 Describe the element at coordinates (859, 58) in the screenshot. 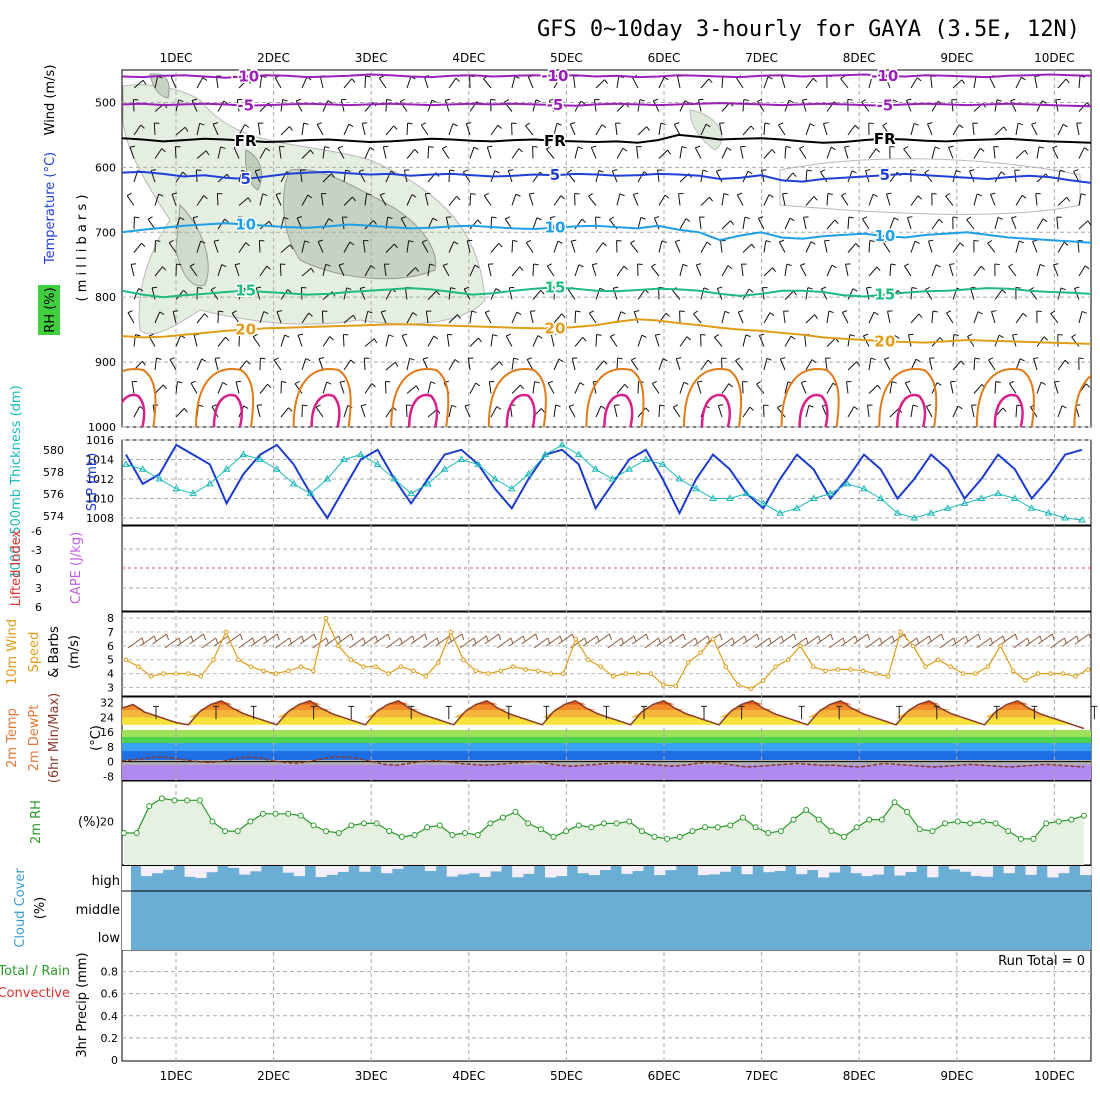

I see `date-label-top: 8DEC` at that location.